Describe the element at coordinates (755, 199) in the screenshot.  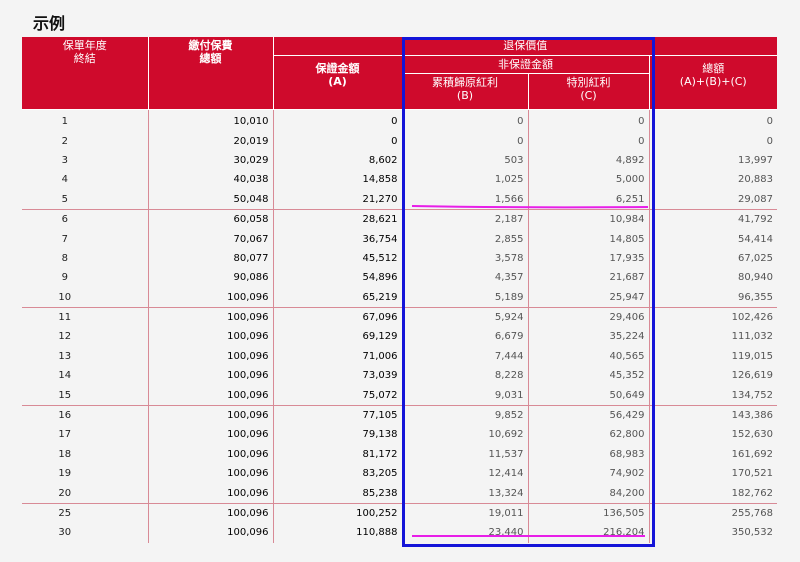
I see `table-cell: 29,087` at that location.